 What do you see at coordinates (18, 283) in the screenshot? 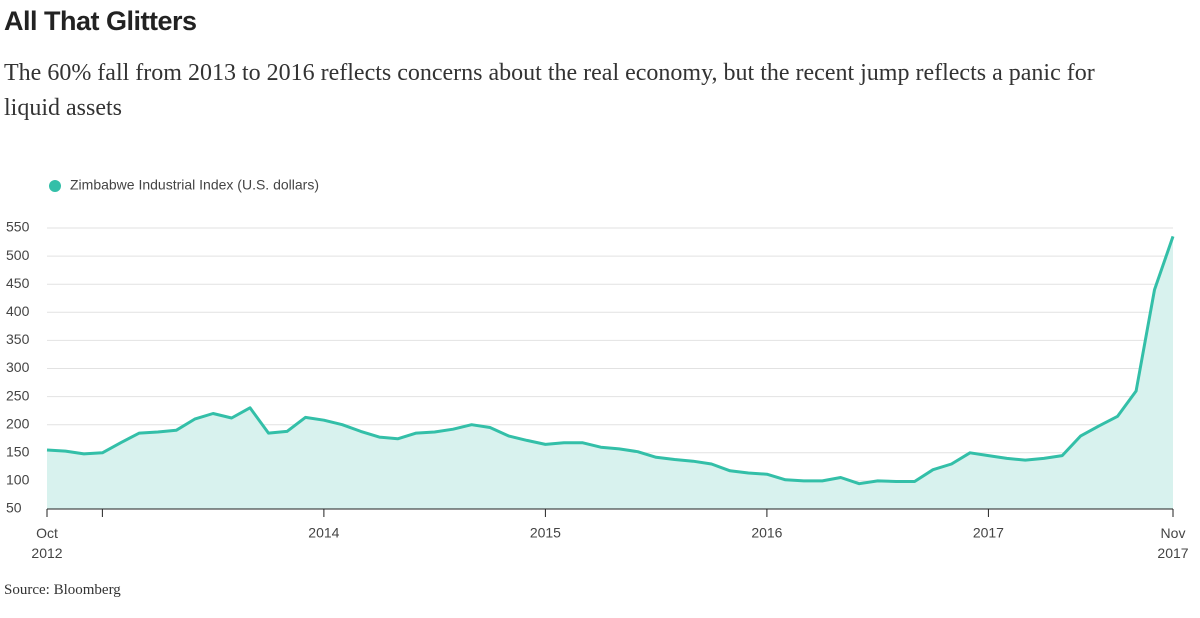
I see `y-tick-label: 450` at bounding box center [18, 283].